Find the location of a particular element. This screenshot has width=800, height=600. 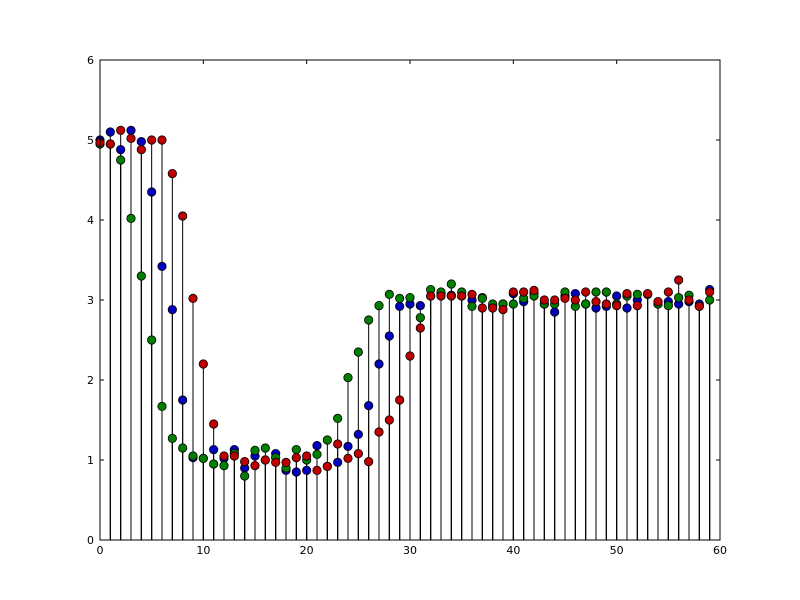

y-tick-label: 0 is located at coordinates (90, 540).